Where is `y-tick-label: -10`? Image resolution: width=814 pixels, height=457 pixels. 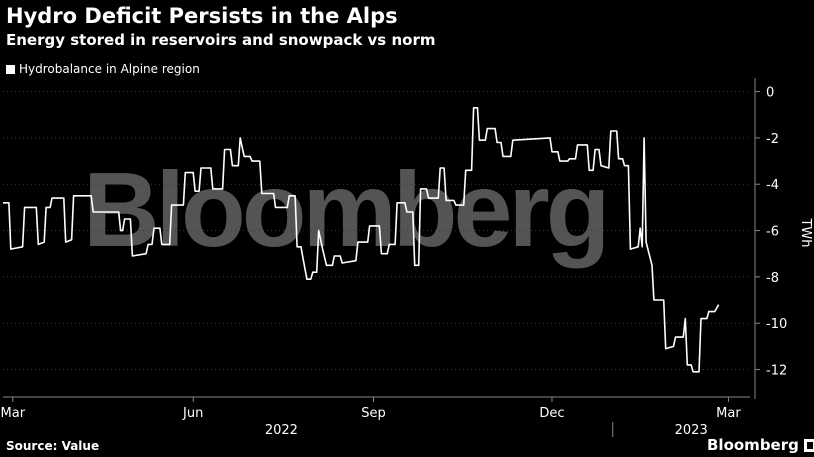 y-tick-label: -10 is located at coordinates (776, 324).